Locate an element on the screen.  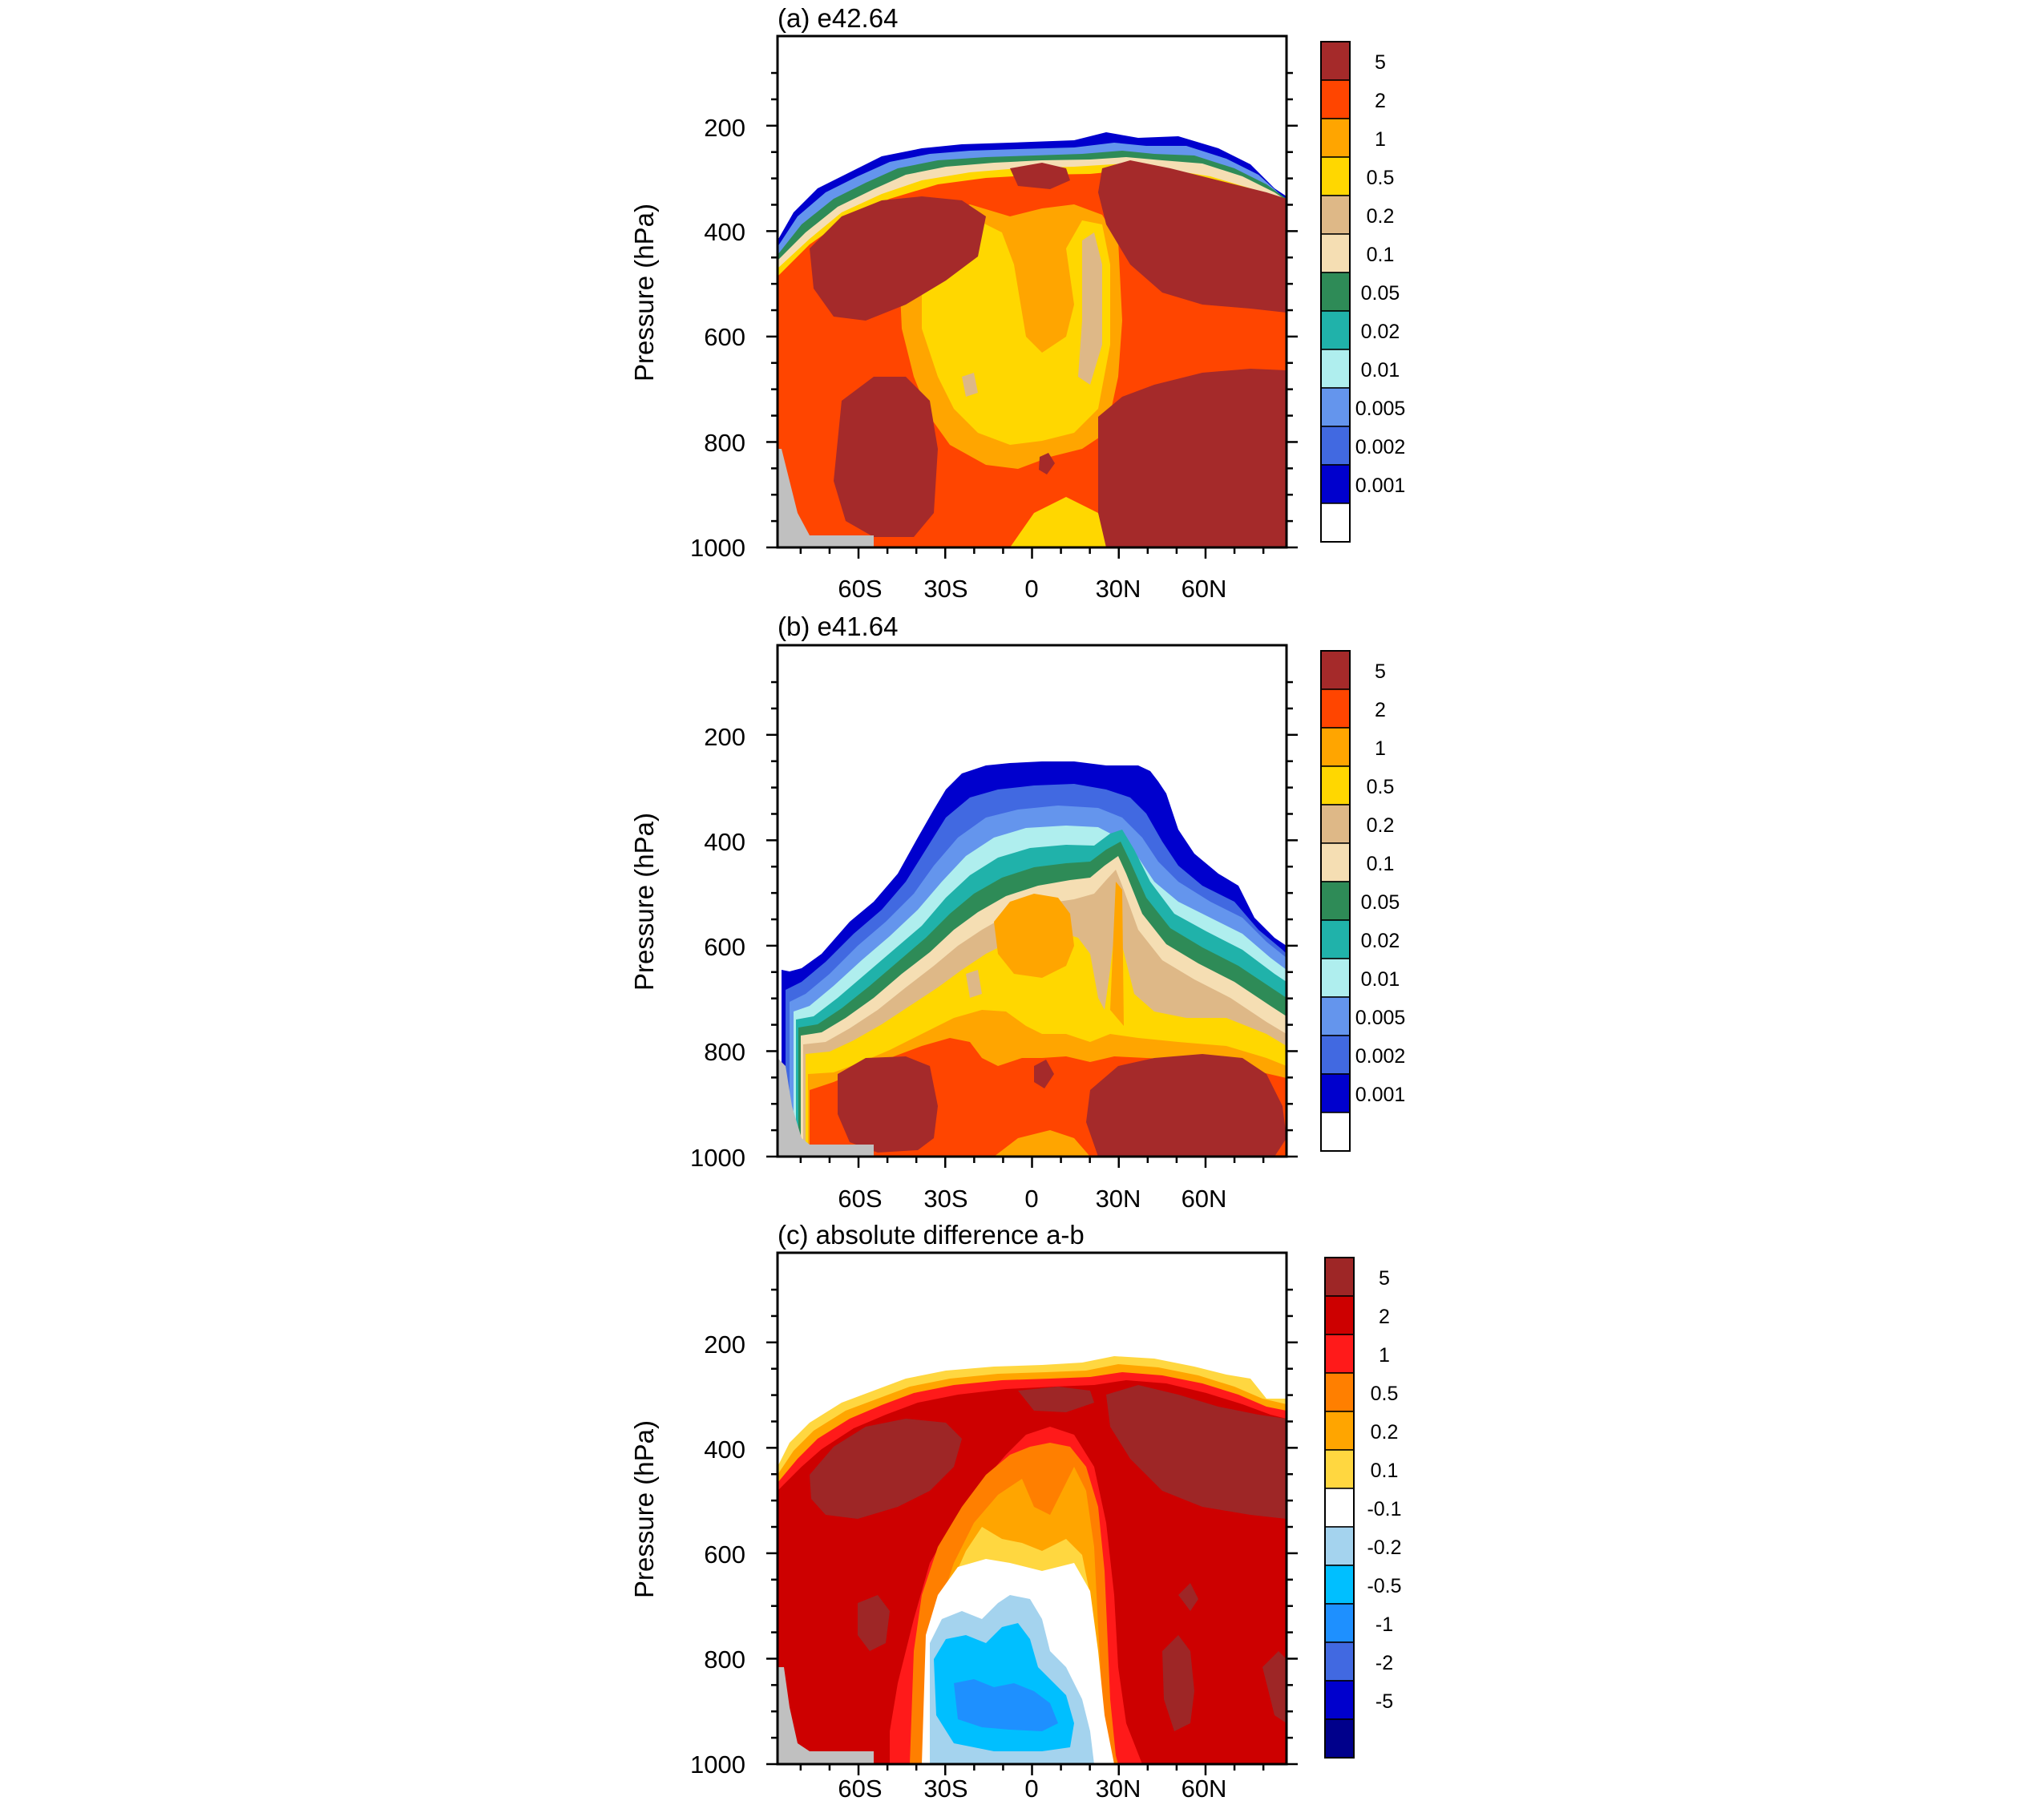
panel-c-ytick-1000: 1000 is located at coordinates (717, 1764).